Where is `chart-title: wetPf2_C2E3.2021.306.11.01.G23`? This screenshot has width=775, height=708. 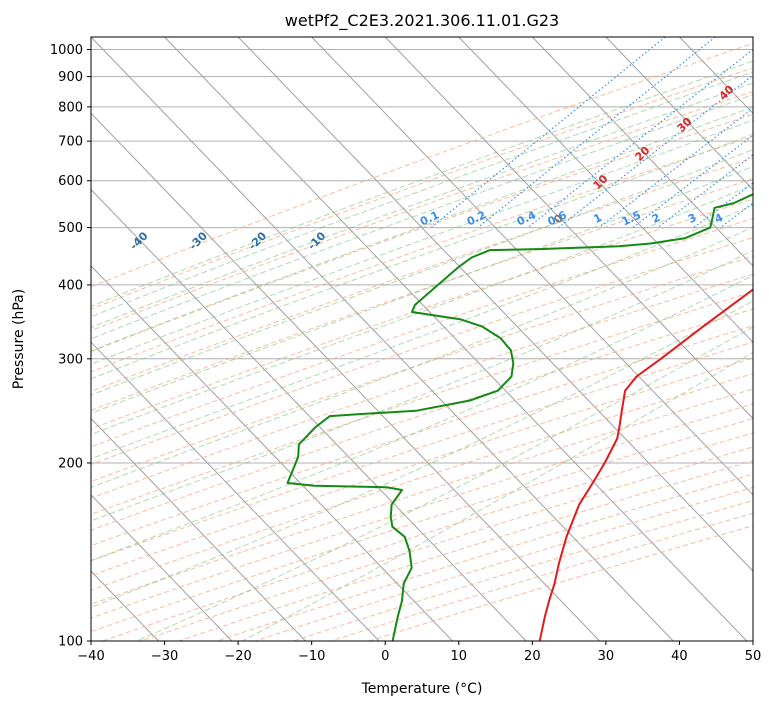 chart-title: wetPf2_C2E3.2021.306.11.01.G23 is located at coordinates (422, 21).